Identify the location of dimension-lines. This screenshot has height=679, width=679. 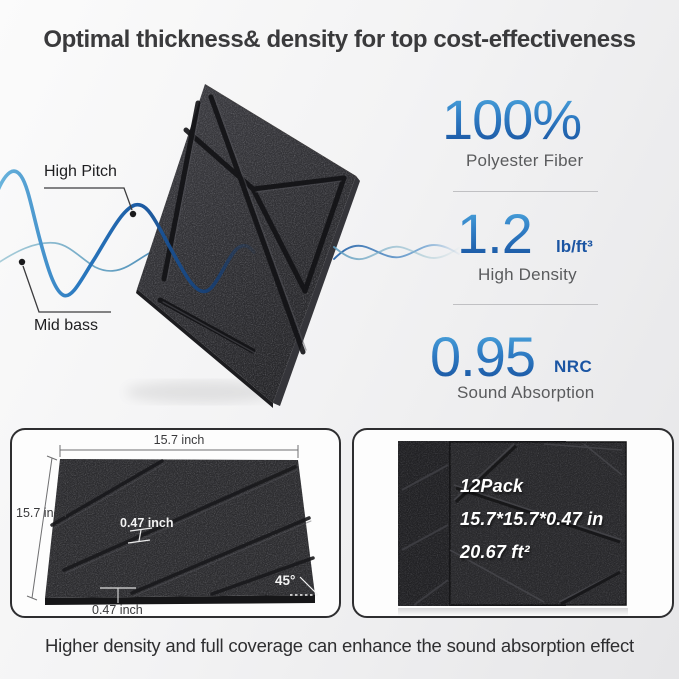
(162, 523).